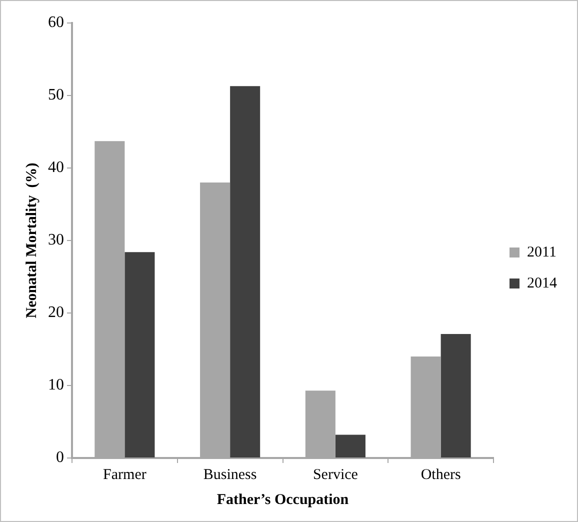  Describe the element at coordinates (56, 240) in the screenshot. I see `y-tick-label: 30` at that location.